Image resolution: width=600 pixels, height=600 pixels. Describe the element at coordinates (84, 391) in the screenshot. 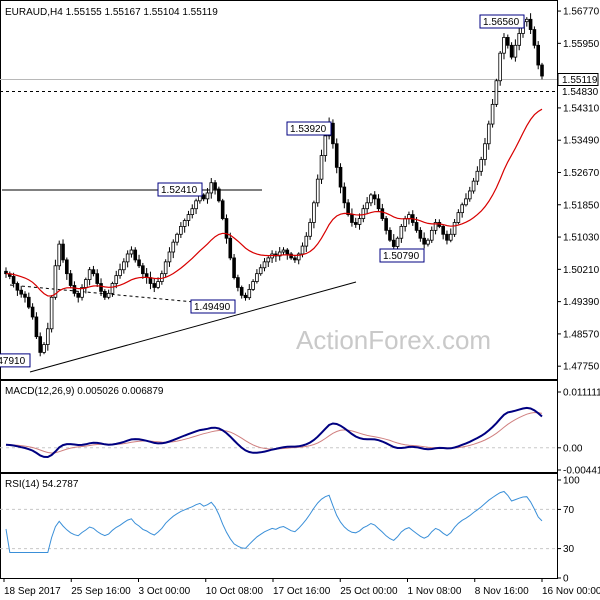

I see `macd-header: MACD(12,26,9) 0.005026 0.006879` at that location.